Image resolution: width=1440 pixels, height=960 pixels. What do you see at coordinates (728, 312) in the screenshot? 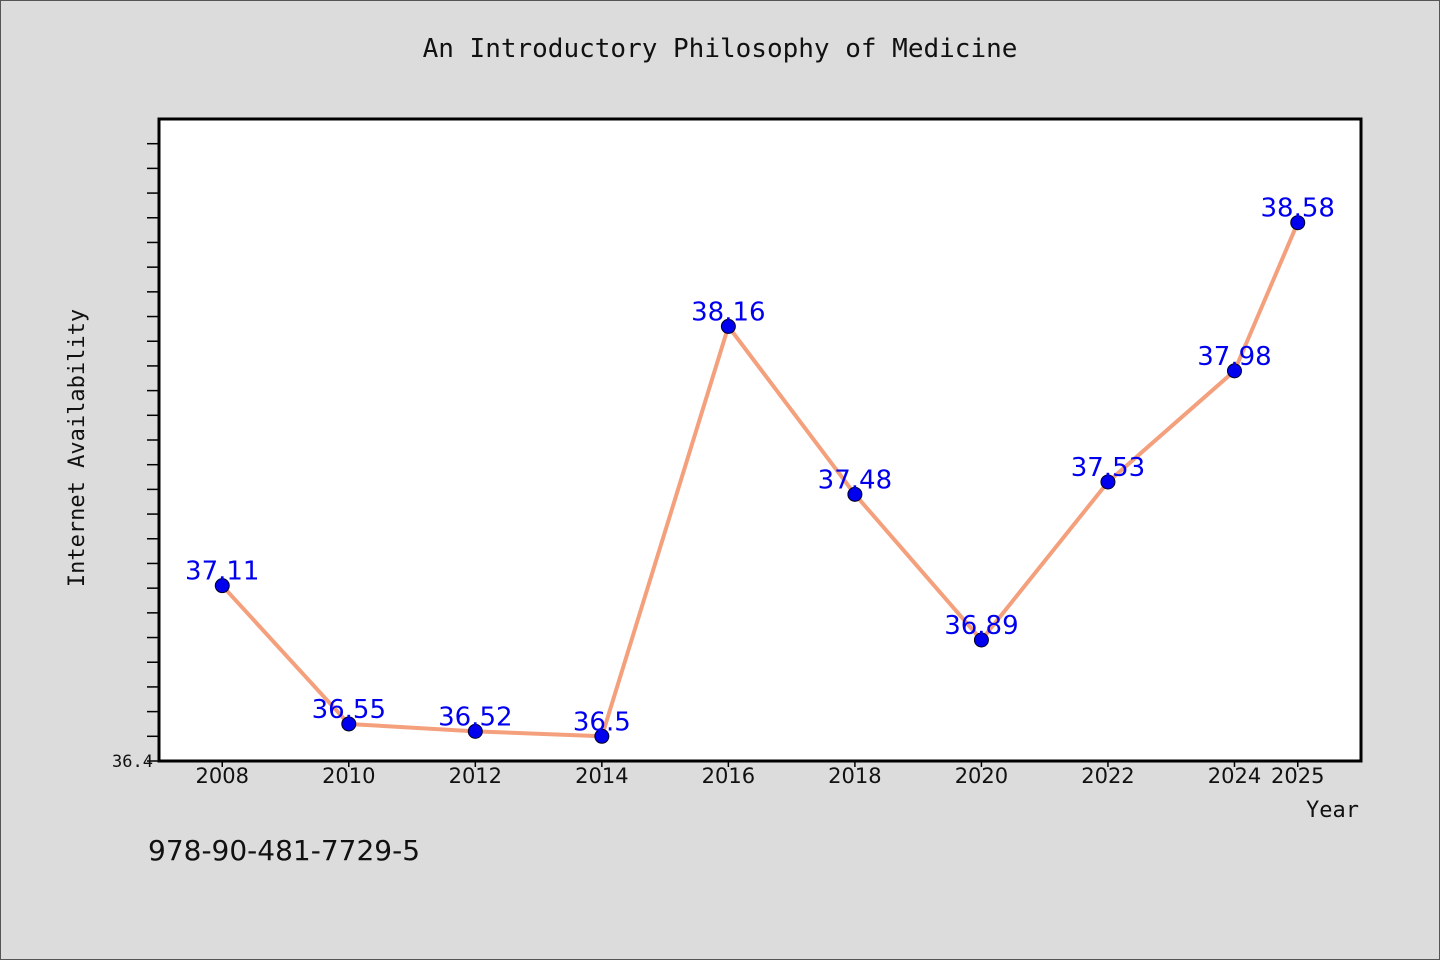
I see `data-label: 38.16` at bounding box center [728, 312].